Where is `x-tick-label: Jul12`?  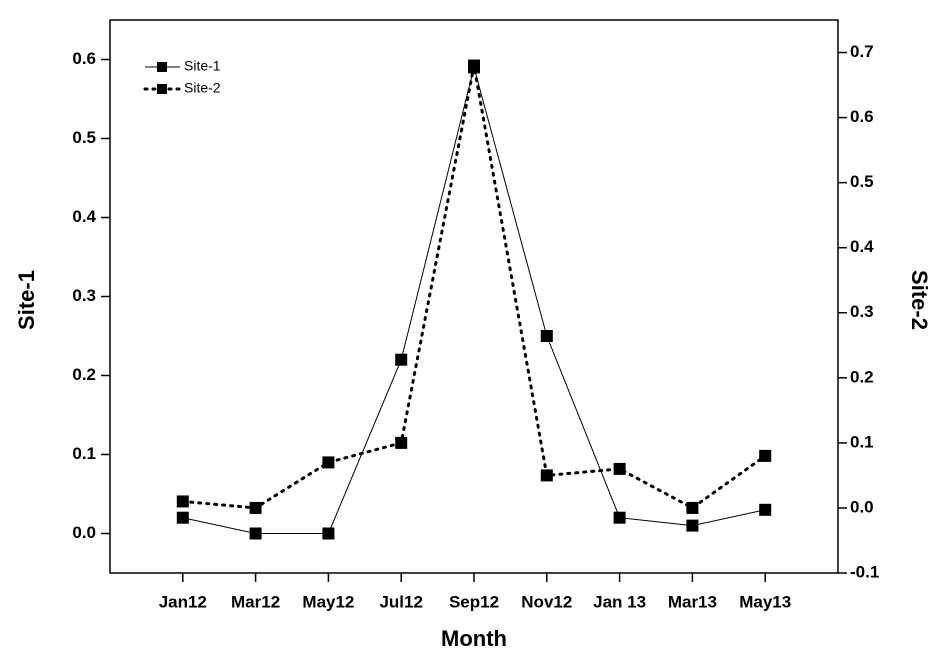
x-tick-label: Jul12 is located at coordinates (400, 601).